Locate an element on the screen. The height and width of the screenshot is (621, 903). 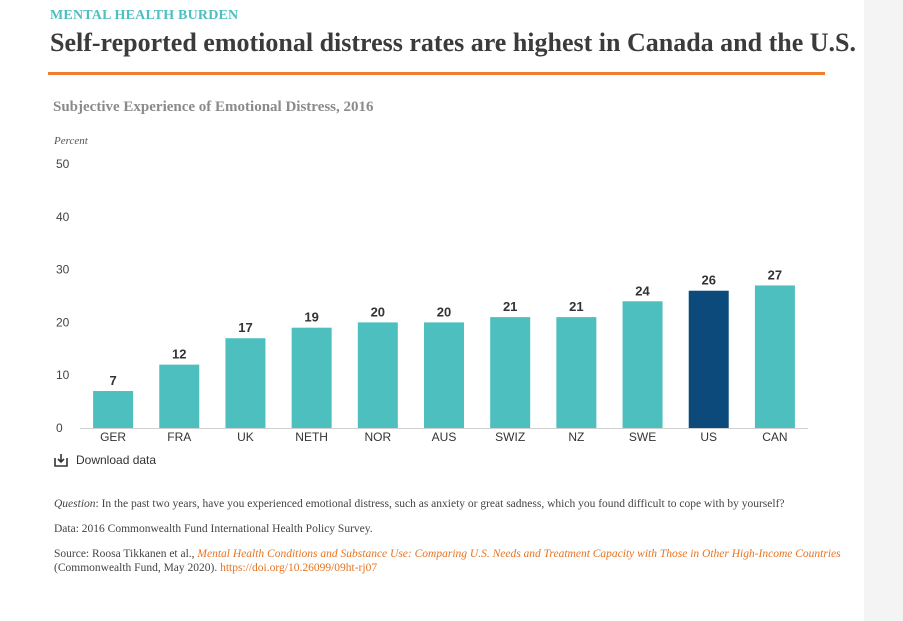
bar-swe is located at coordinates (642, 364).